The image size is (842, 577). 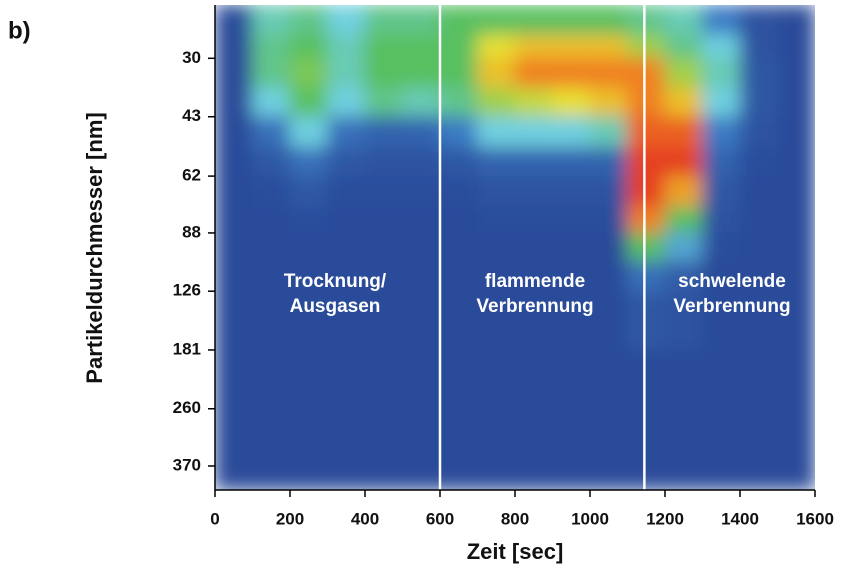 What do you see at coordinates (440, 518) in the screenshot?
I see `x-tick-label: 600` at bounding box center [440, 518].